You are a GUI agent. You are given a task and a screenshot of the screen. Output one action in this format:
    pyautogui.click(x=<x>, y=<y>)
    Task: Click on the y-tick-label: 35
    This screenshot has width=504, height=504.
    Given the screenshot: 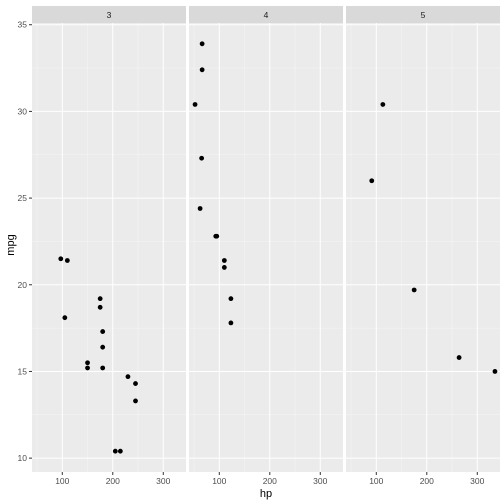 What is the action you would take?
    pyautogui.click(x=23, y=25)
    